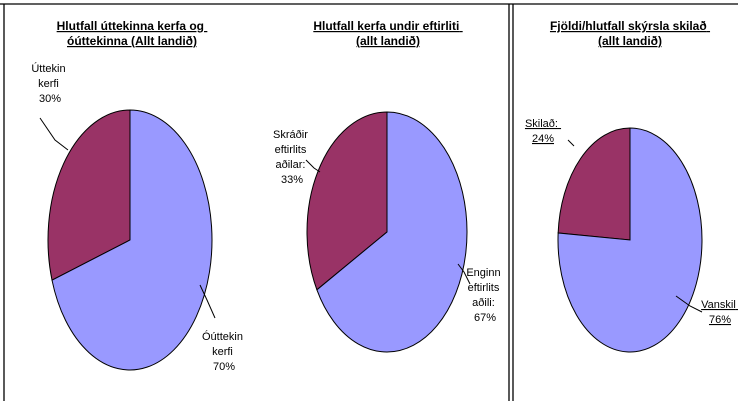  What do you see at coordinates (392, 232) in the screenshot?
I see `pie-slice-no-monitor` at bounding box center [392, 232].